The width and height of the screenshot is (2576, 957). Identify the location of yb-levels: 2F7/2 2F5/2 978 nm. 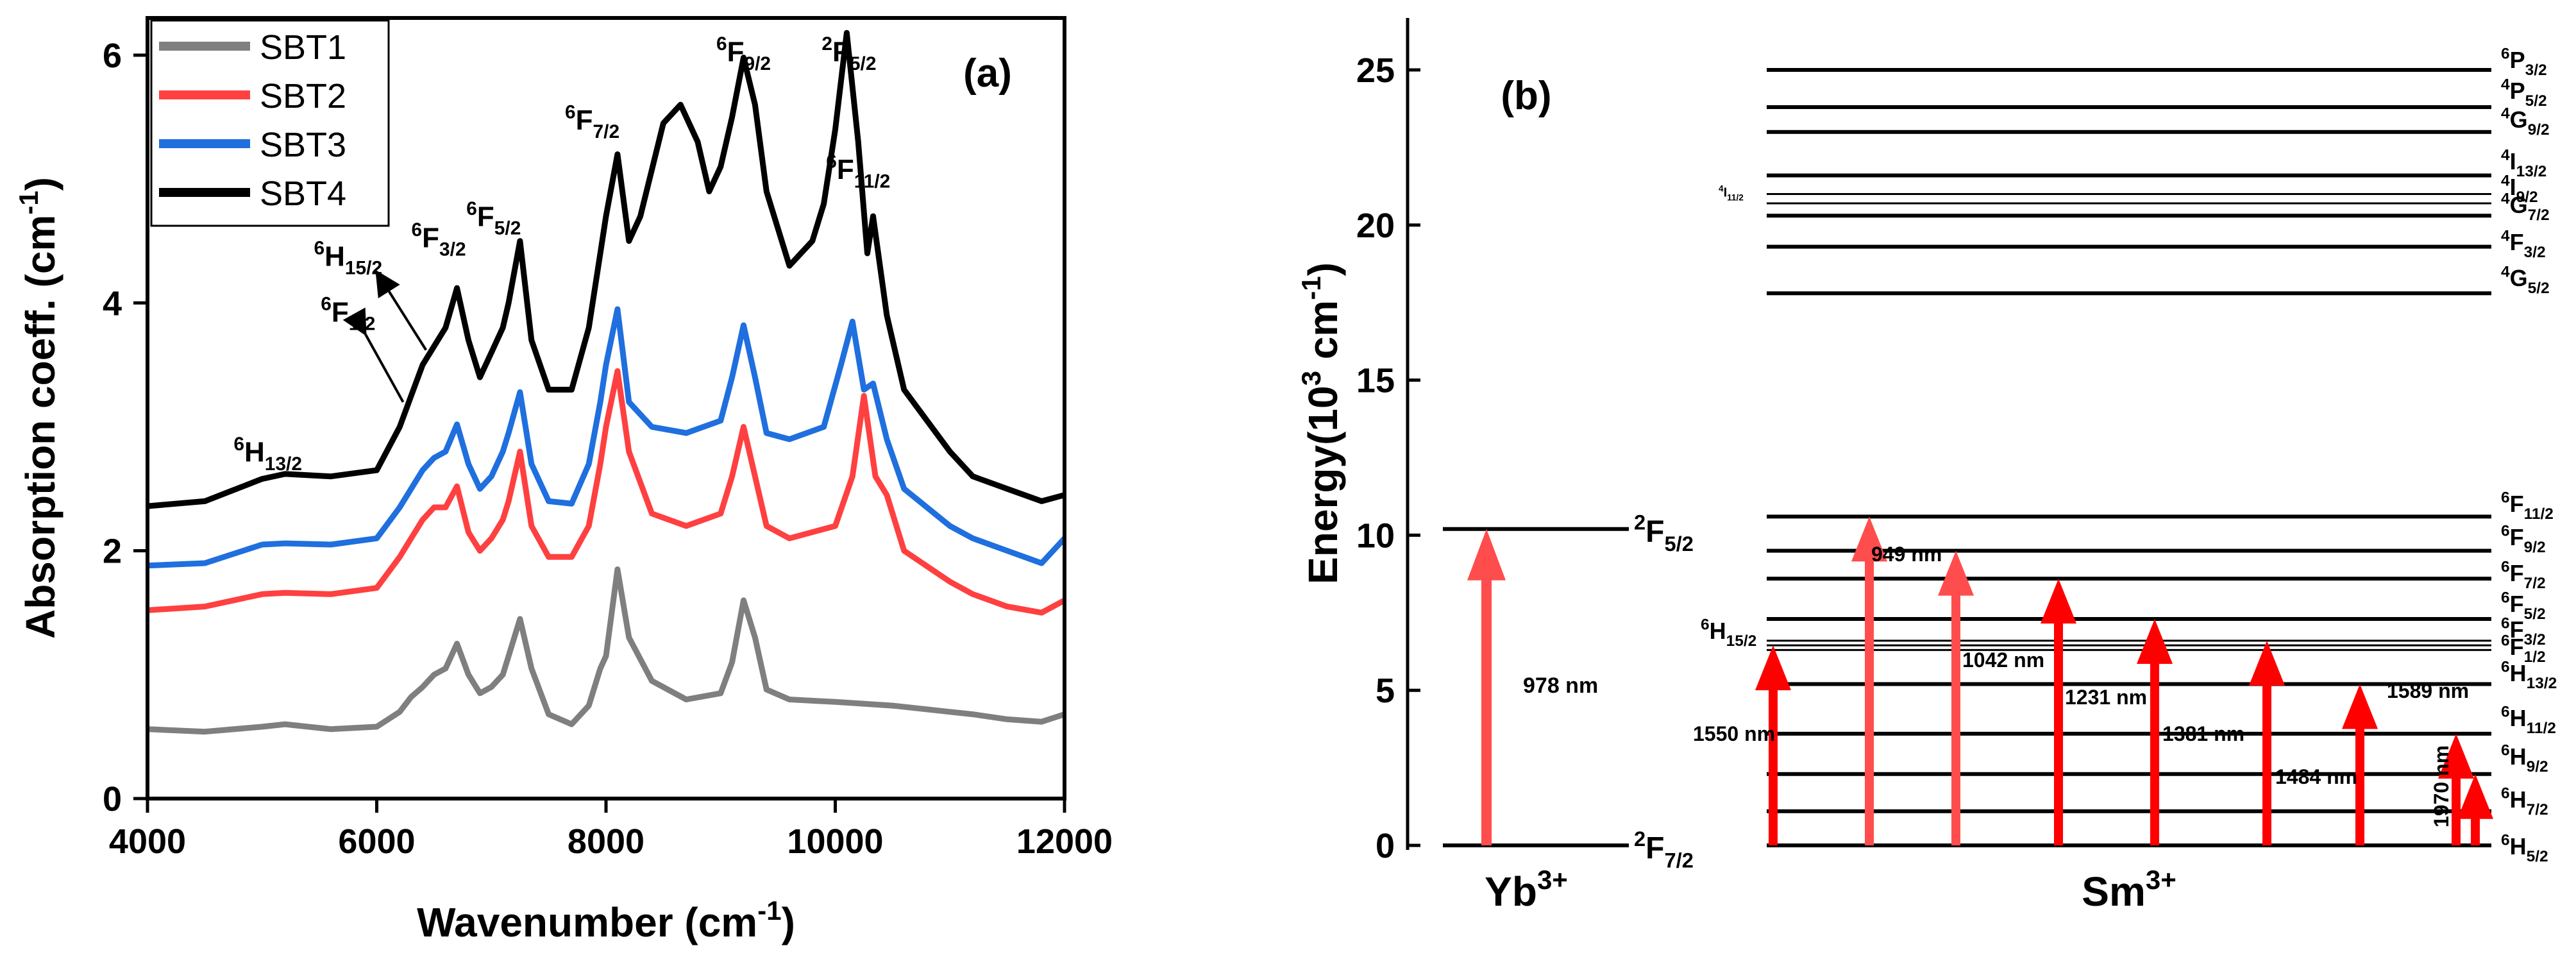
(1568, 691).